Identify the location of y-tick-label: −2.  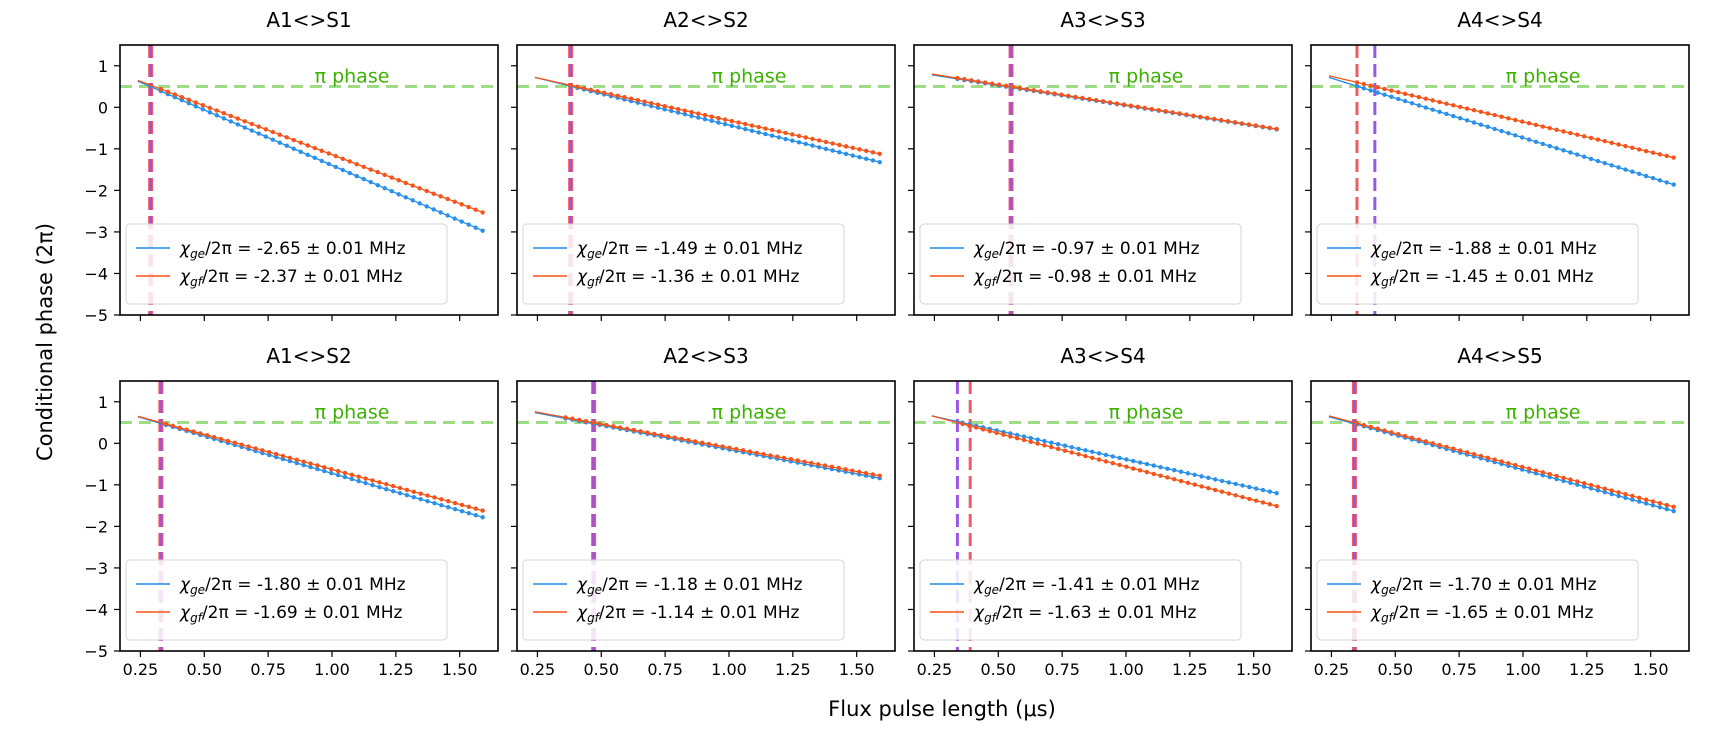
(96, 190).